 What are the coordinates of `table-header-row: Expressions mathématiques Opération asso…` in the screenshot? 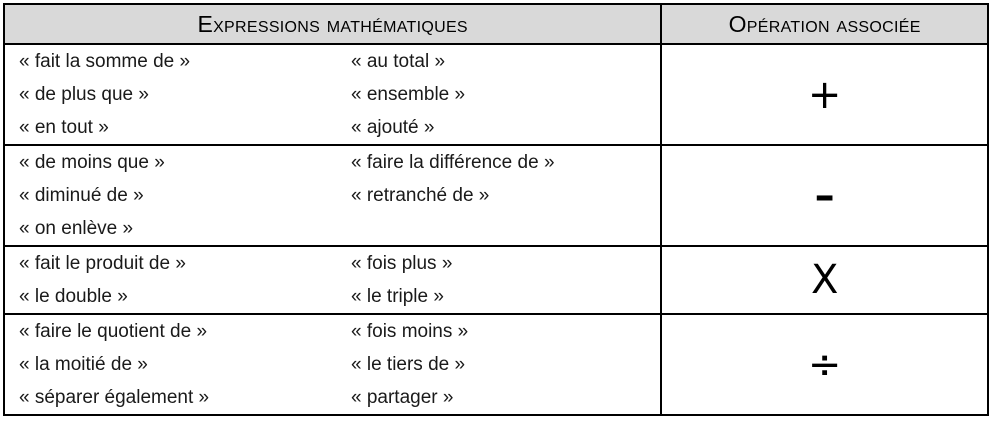 It's located at (495, 24).